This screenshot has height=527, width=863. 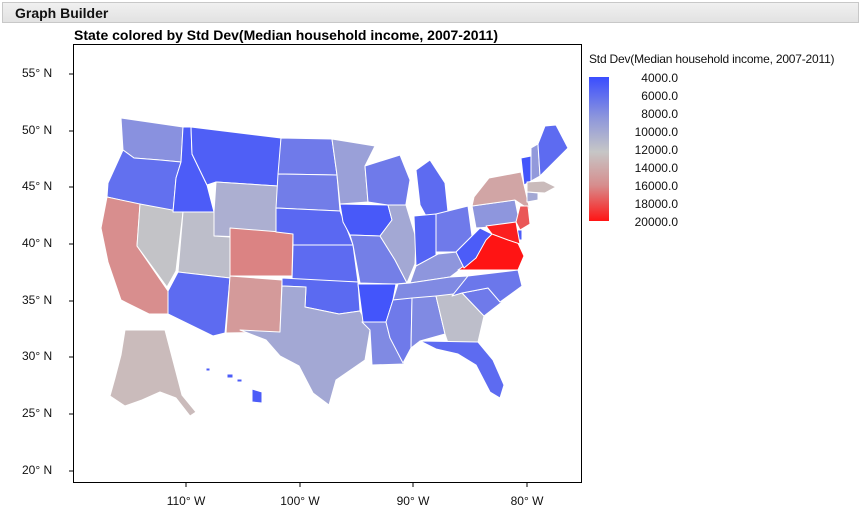 What do you see at coordinates (659, 96) in the screenshot?
I see `legend-label: 6000.0` at bounding box center [659, 96].